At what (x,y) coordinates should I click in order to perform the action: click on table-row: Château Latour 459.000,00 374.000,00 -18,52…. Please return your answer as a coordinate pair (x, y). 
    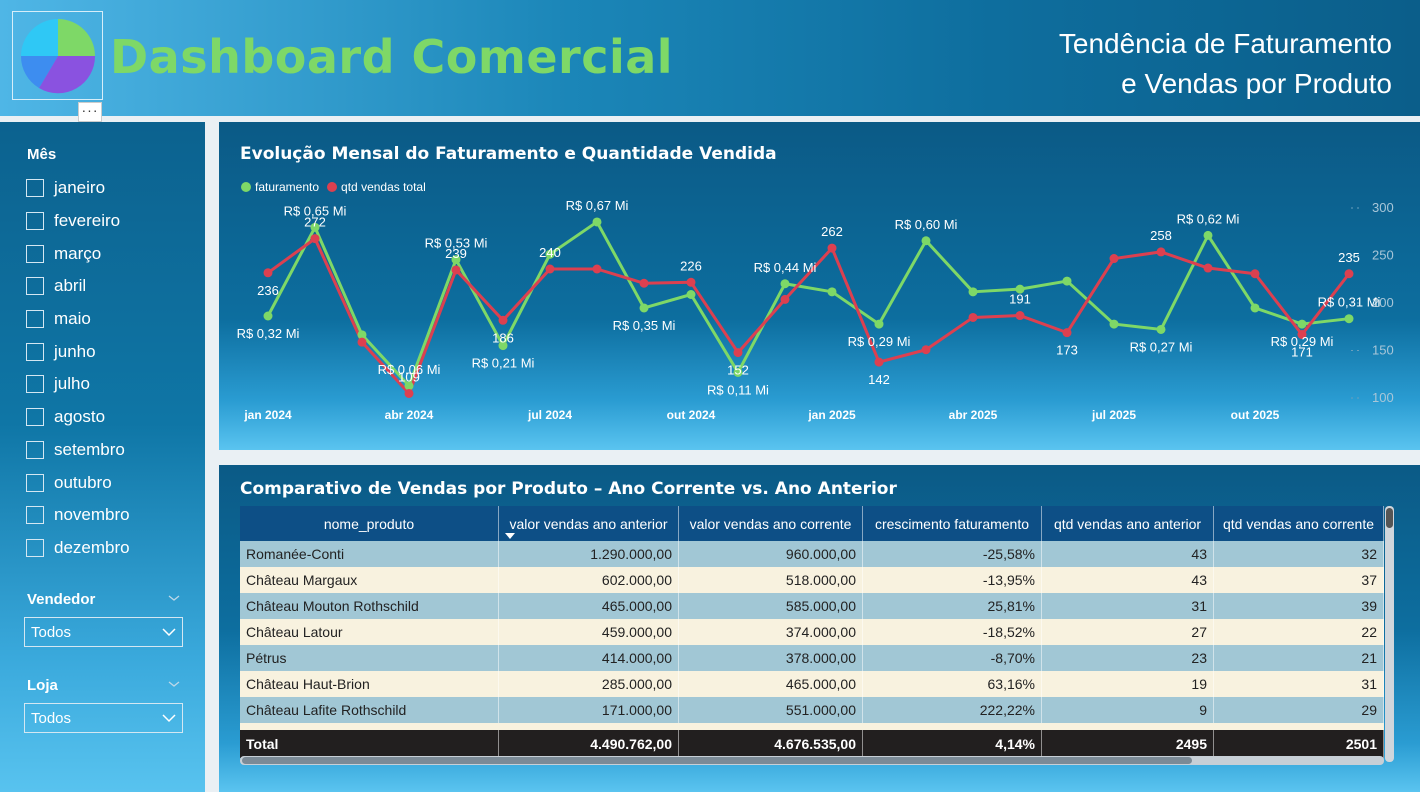
    Looking at the image, I should click on (812, 632).